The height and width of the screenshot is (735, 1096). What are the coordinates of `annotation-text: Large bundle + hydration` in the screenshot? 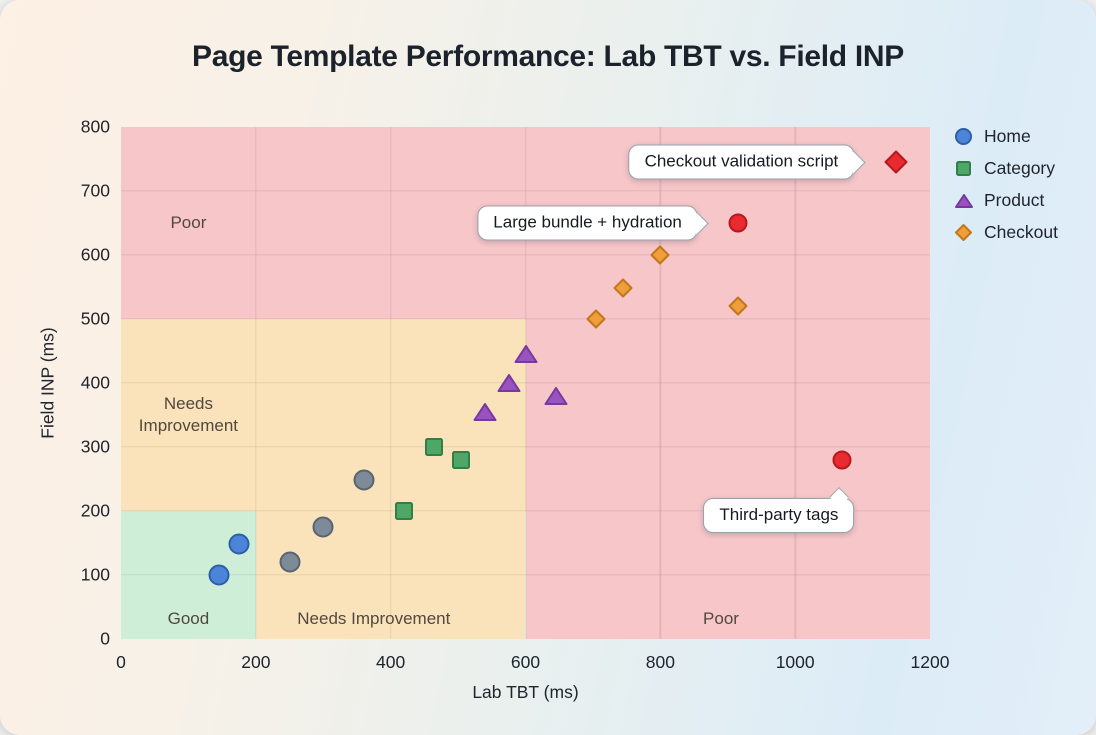 It's located at (587, 222).